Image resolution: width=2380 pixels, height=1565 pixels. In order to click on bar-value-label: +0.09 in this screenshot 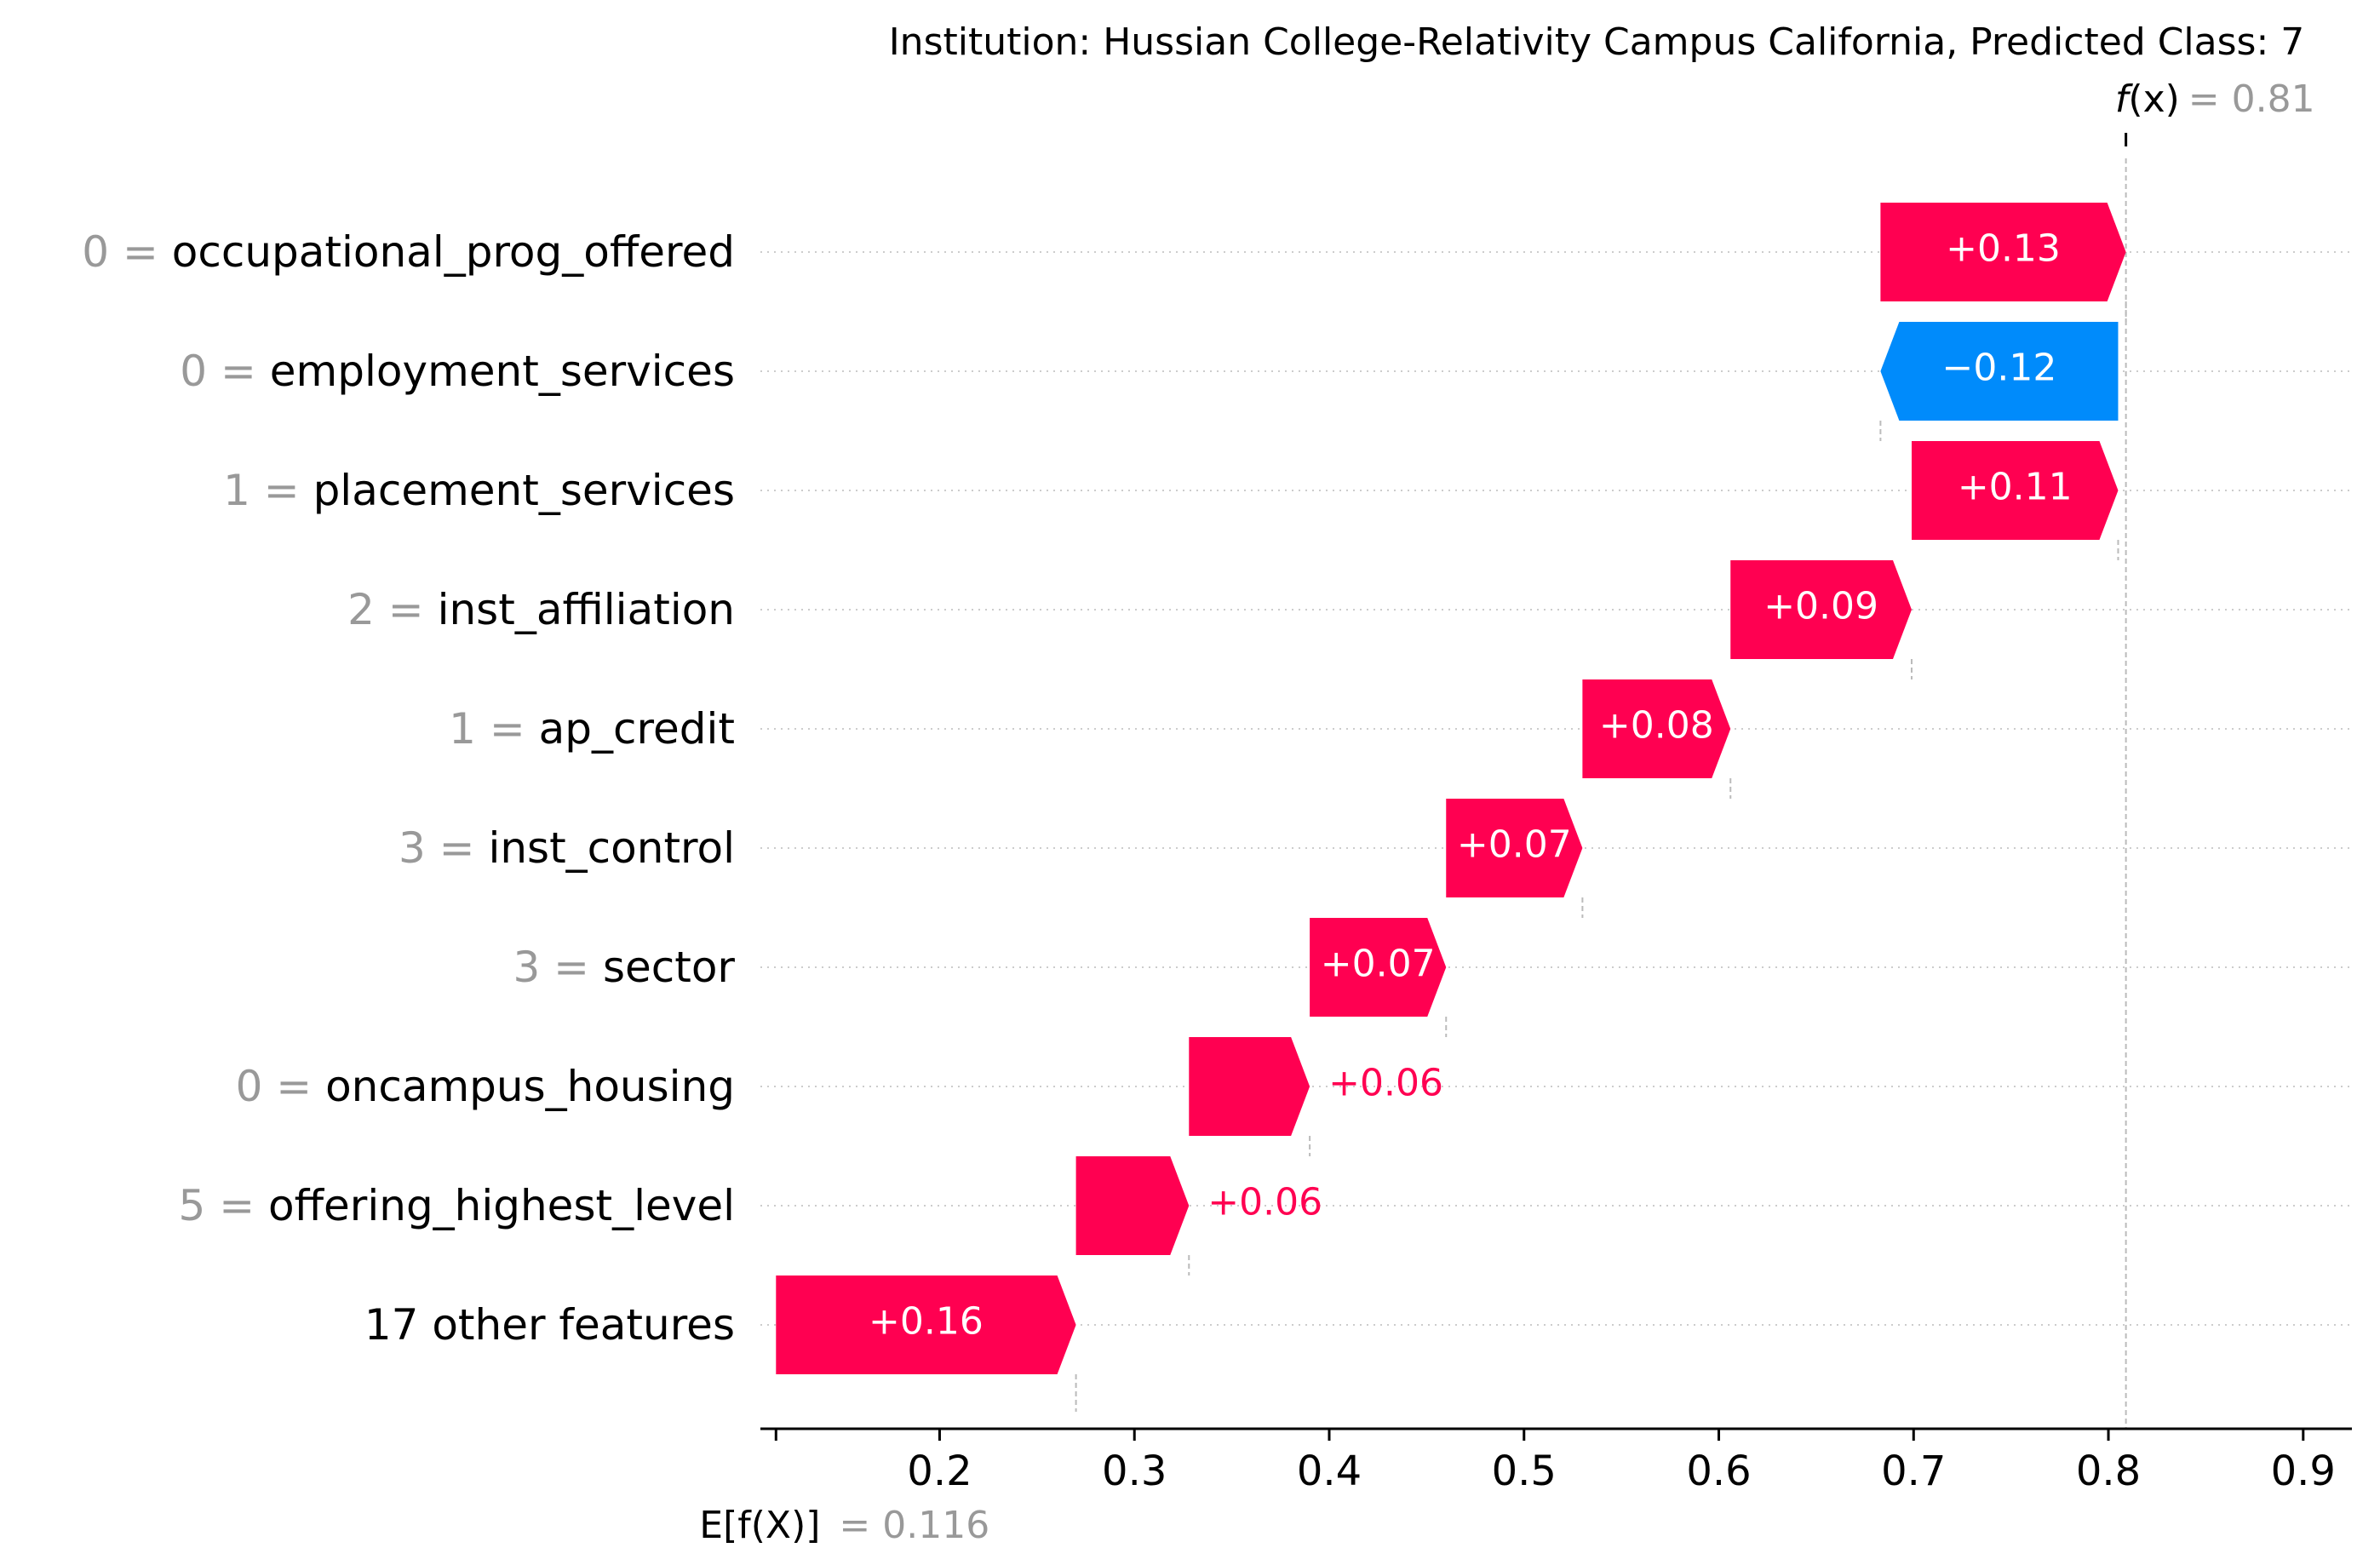, I will do `click(1820, 606)`.